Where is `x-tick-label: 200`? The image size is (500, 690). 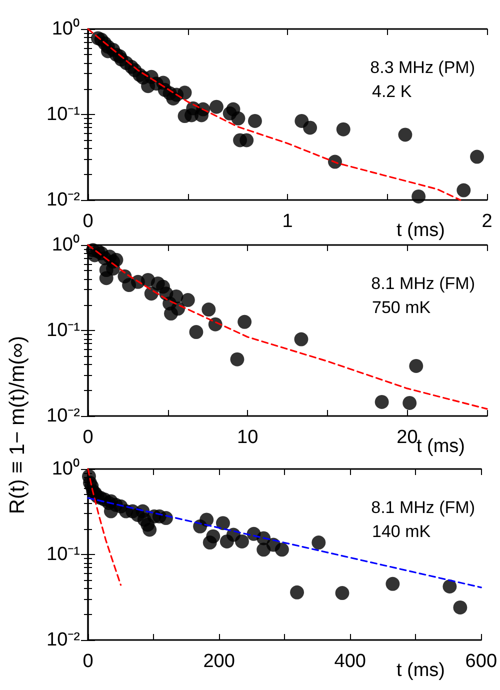
x-tick-label: 200 is located at coordinates (219, 661).